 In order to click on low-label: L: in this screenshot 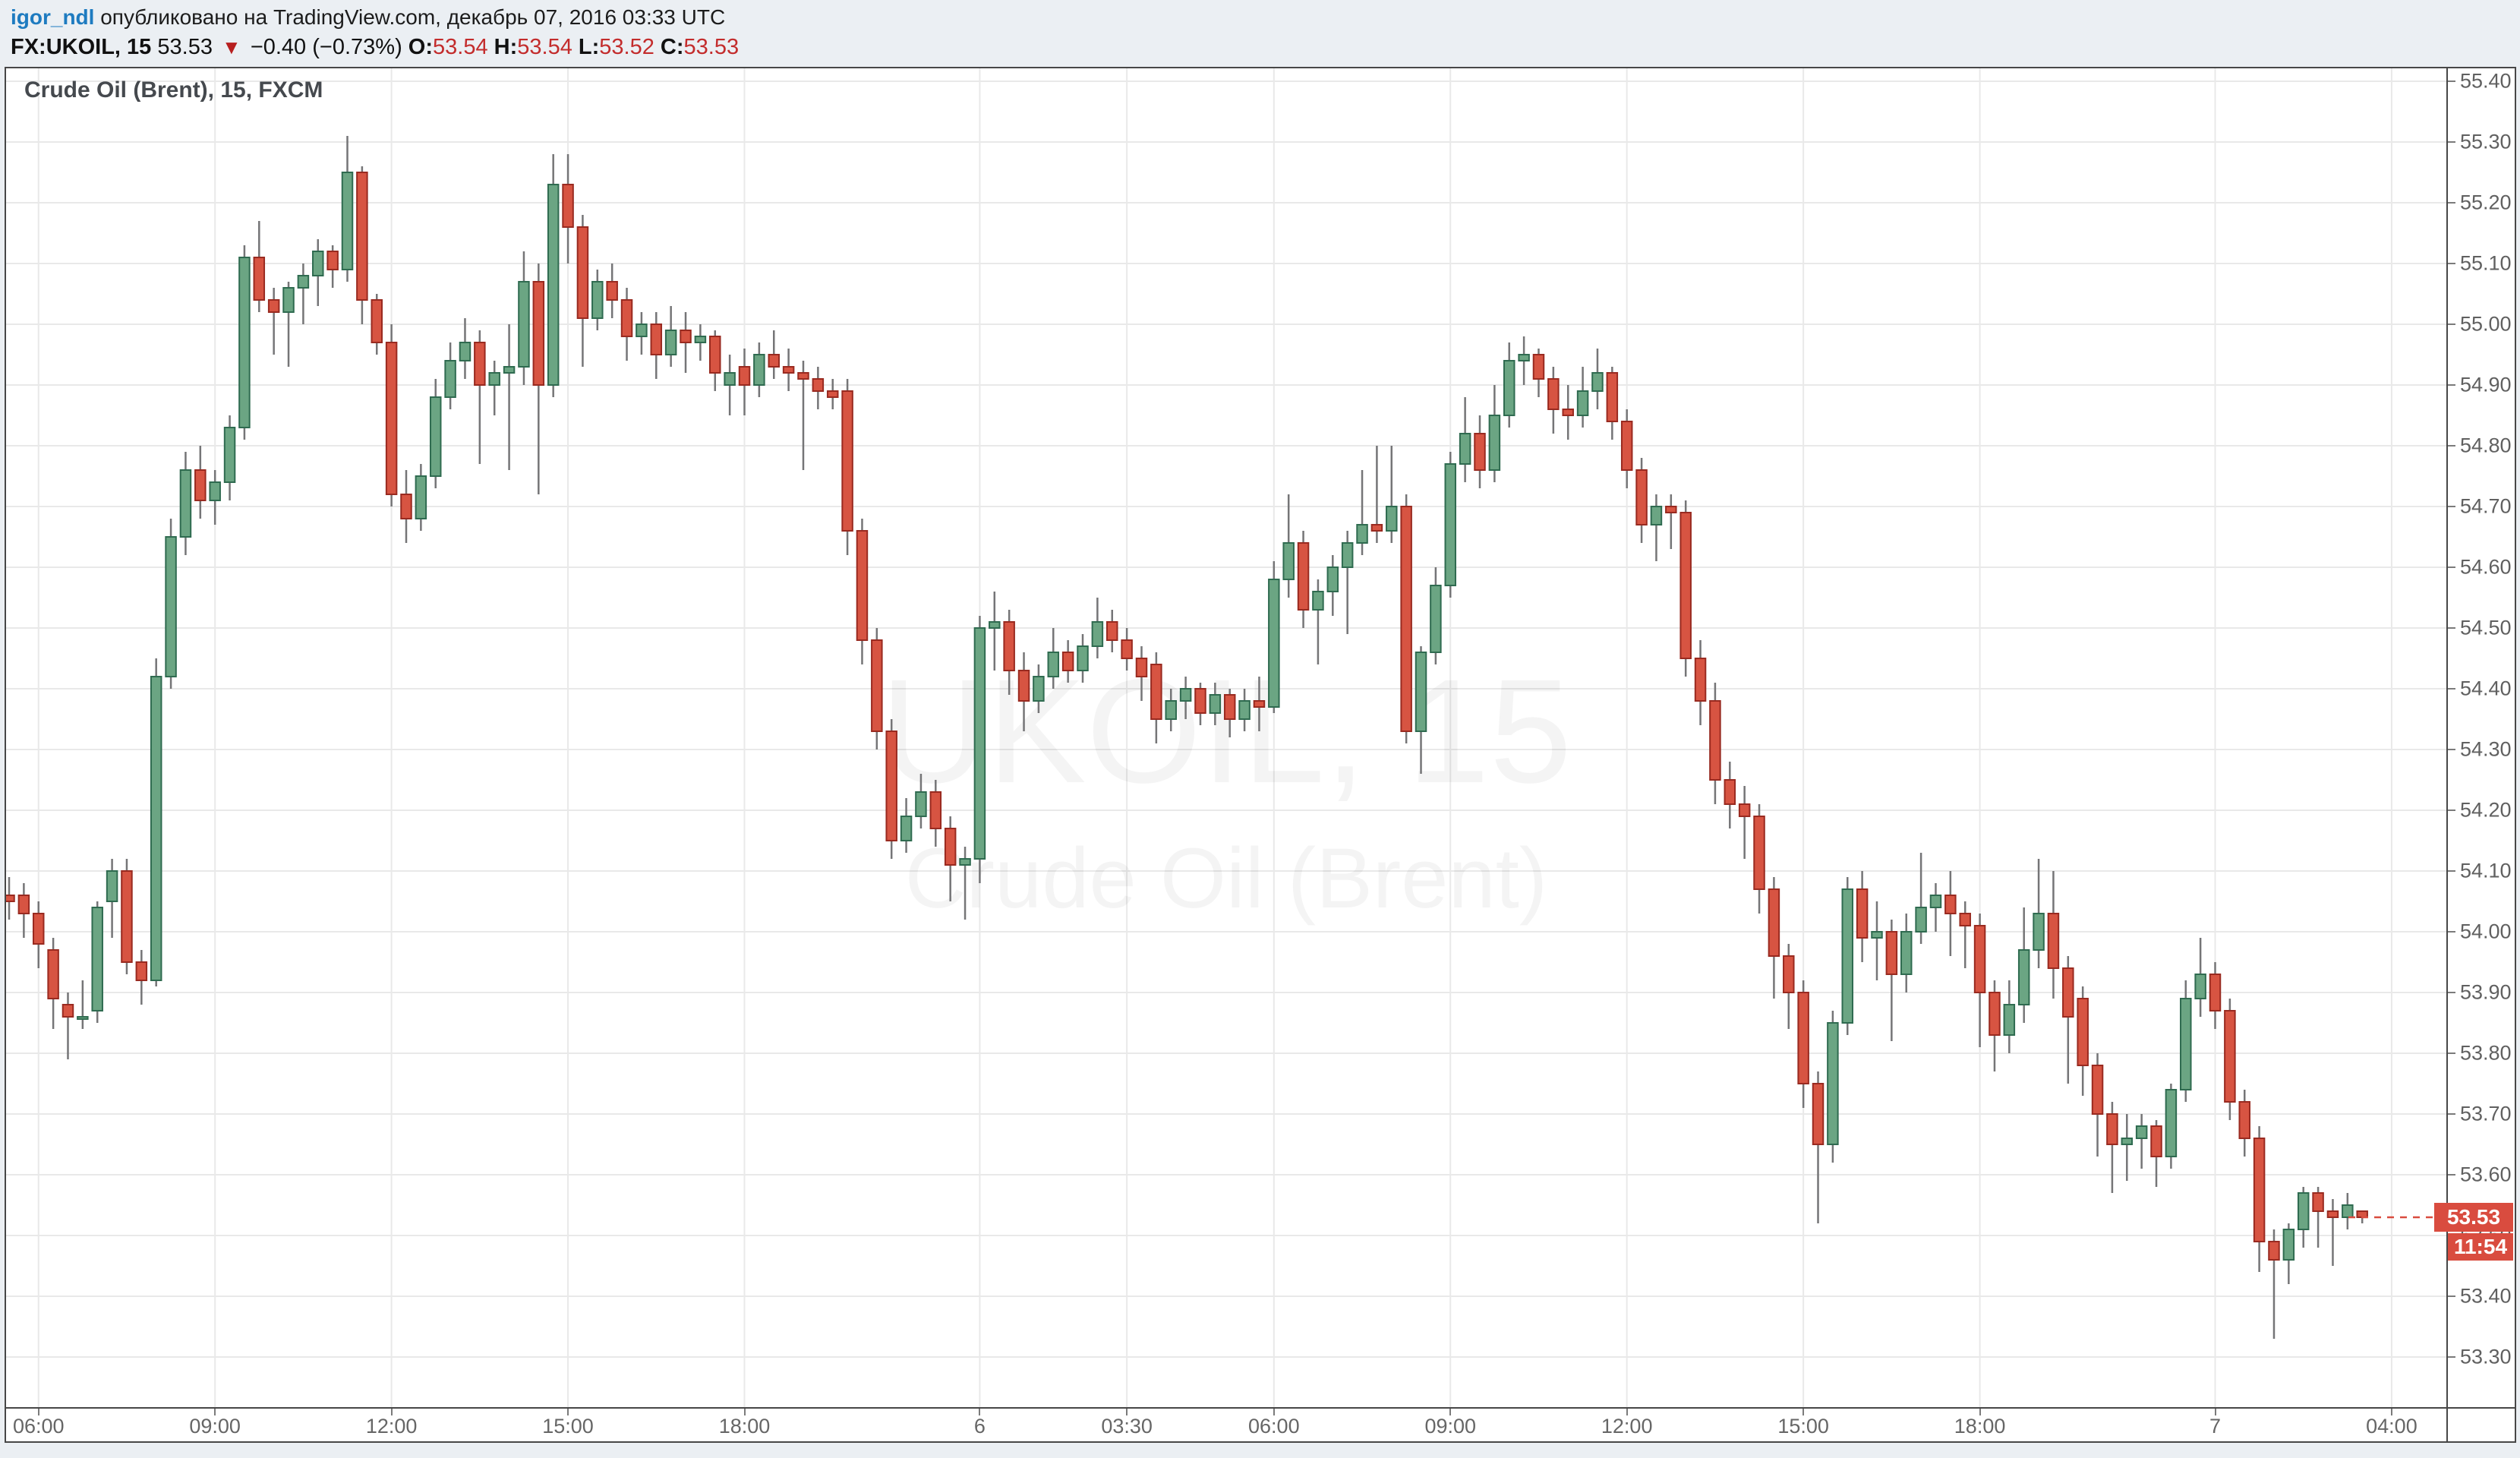, I will do `click(589, 47)`.